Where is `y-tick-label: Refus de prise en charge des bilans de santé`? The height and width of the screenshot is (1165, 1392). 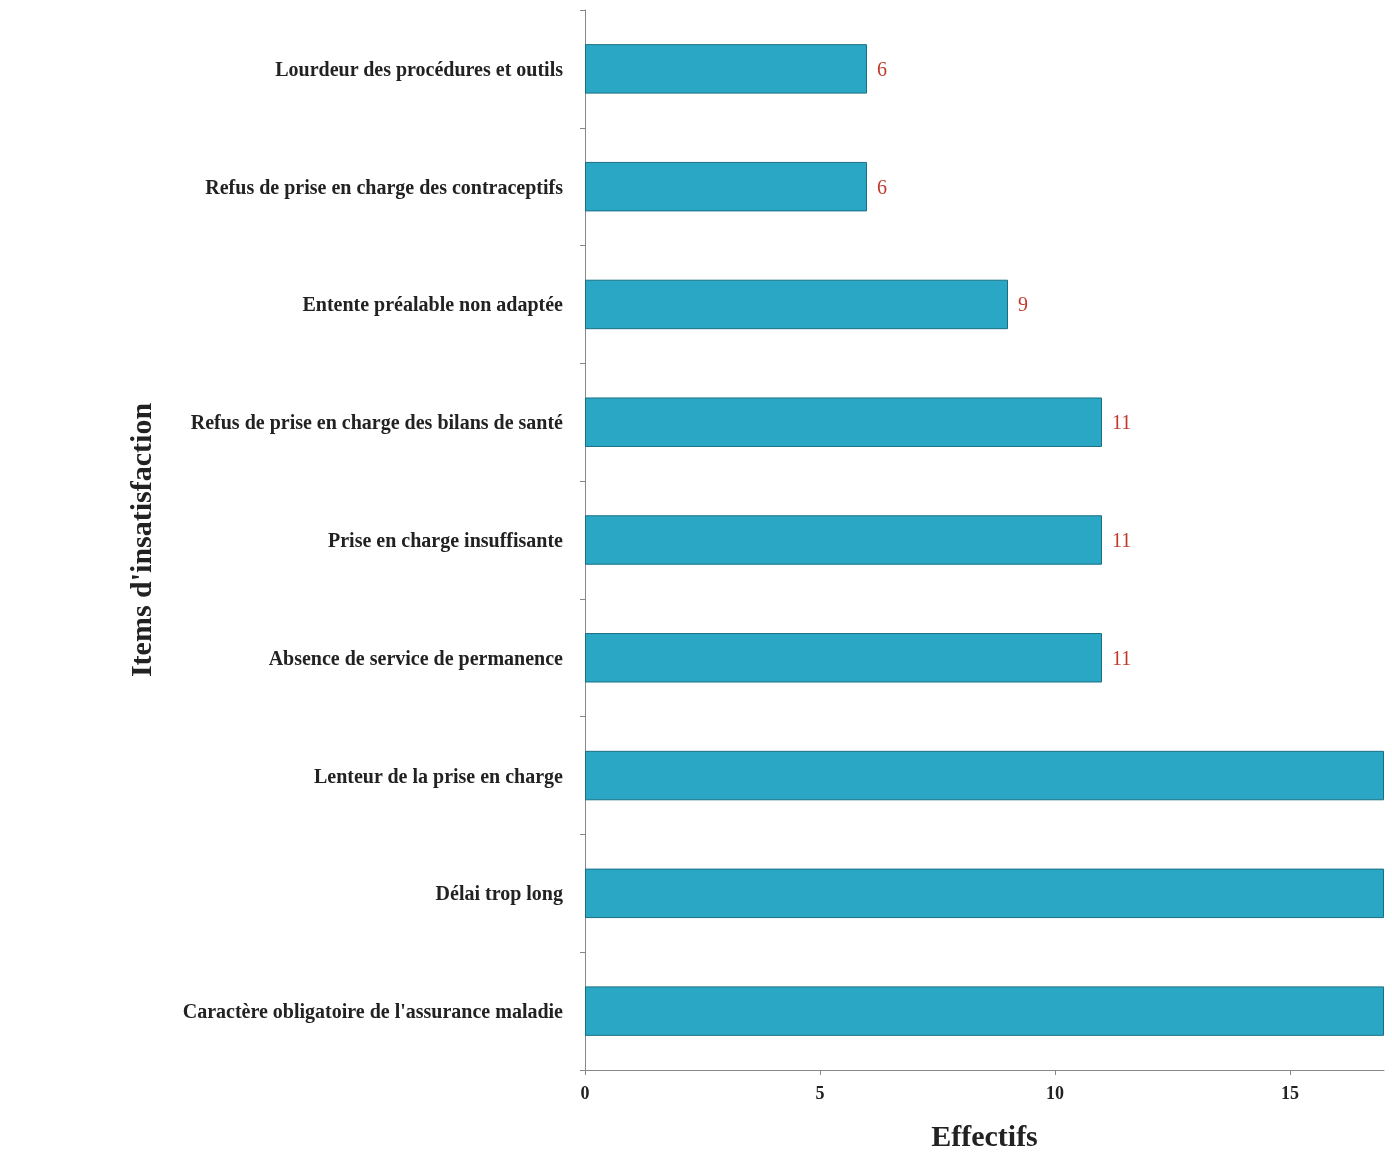
y-tick-label: Refus de prise en charge des bilans de santé is located at coordinates (377, 423).